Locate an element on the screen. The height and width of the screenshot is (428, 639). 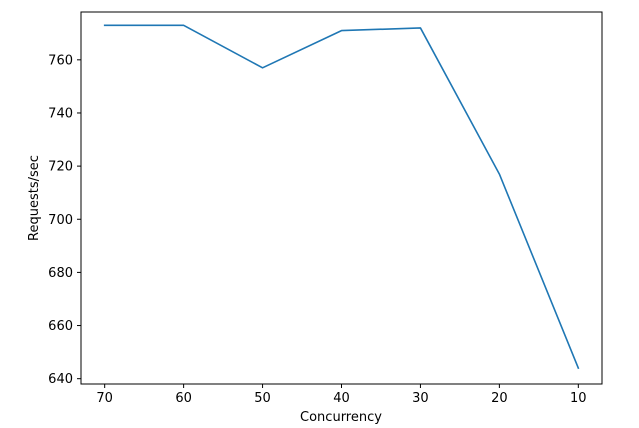
y-axis: 640 660 680 700 720 740 760 is located at coordinates (64, 220).